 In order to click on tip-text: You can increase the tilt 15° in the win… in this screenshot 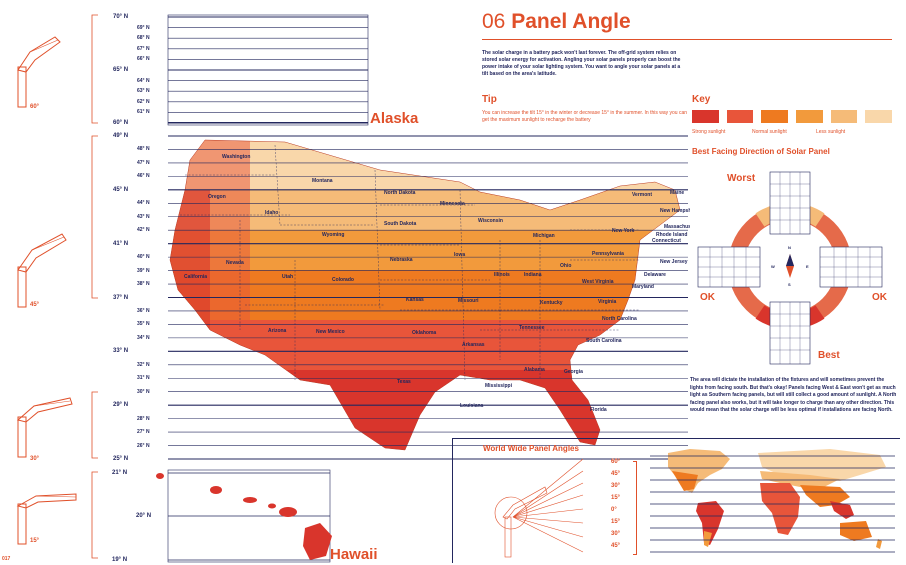, I will do `click(585, 116)`.